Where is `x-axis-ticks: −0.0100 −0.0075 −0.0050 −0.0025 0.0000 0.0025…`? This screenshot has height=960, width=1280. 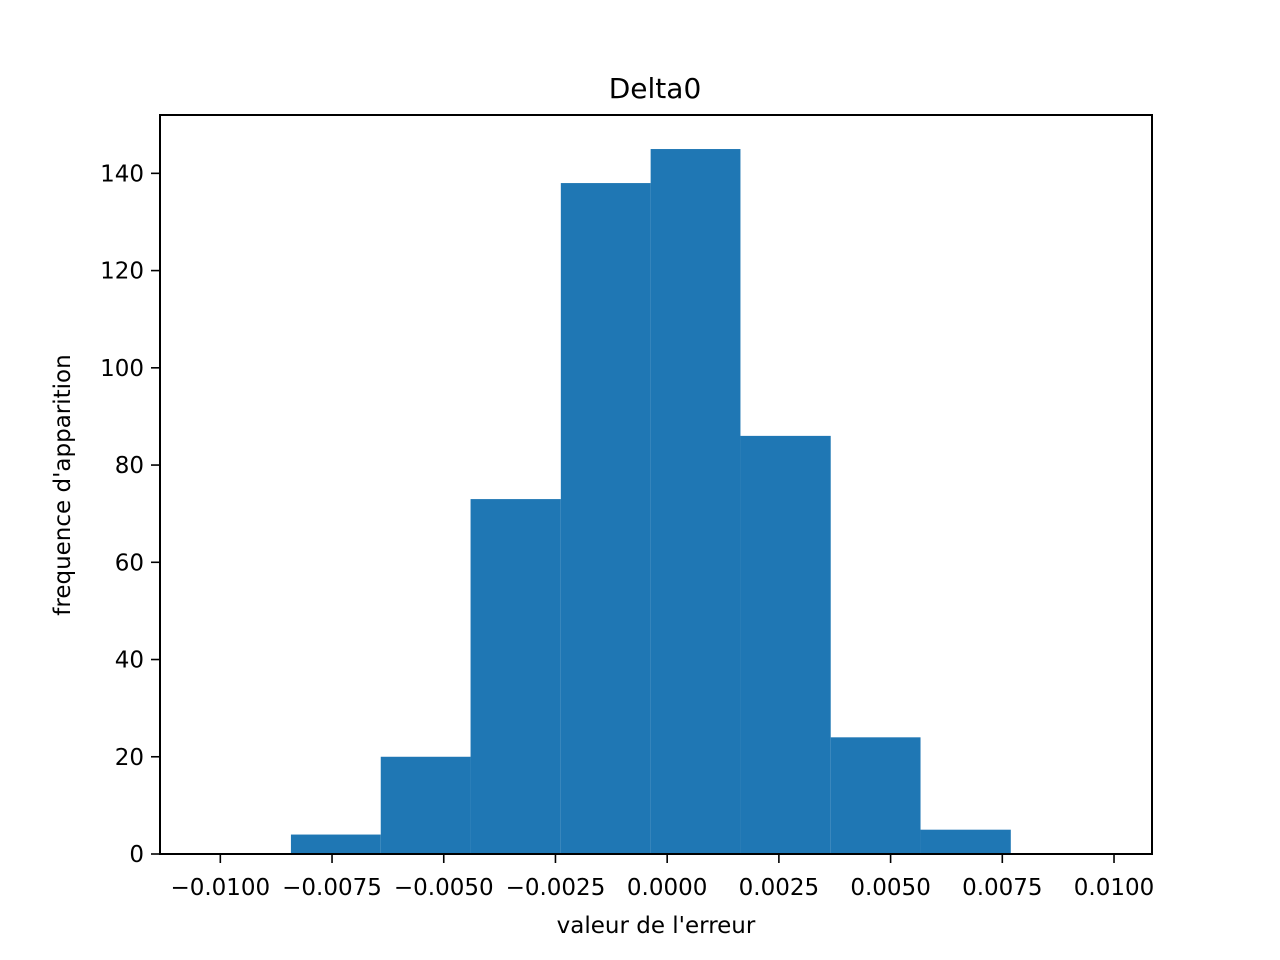
x-axis-ticks: −0.0100 −0.0075 −0.0050 −0.0025 0.0000 0.0025… is located at coordinates (662, 877).